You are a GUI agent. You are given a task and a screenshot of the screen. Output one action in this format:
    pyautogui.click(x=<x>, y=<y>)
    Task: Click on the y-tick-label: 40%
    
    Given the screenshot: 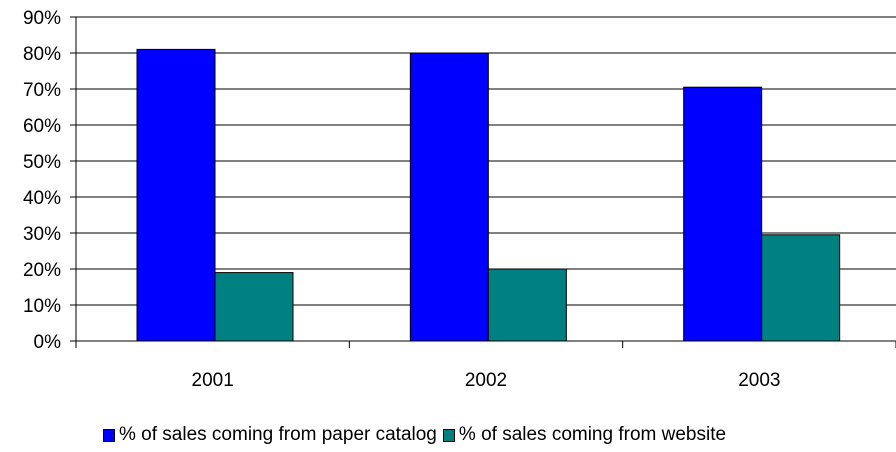 What is the action you would take?
    pyautogui.click(x=42, y=198)
    